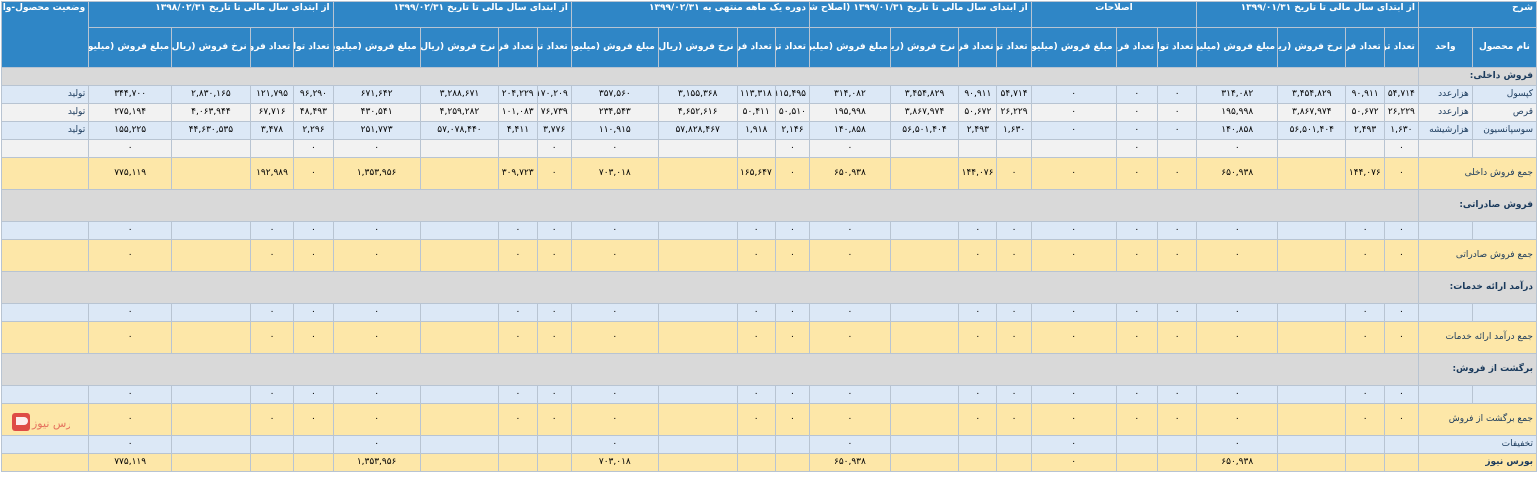  What do you see at coordinates (769, 76) in the screenshot?
I see `section-row-domestic: فروش داخلی:` at bounding box center [769, 76].